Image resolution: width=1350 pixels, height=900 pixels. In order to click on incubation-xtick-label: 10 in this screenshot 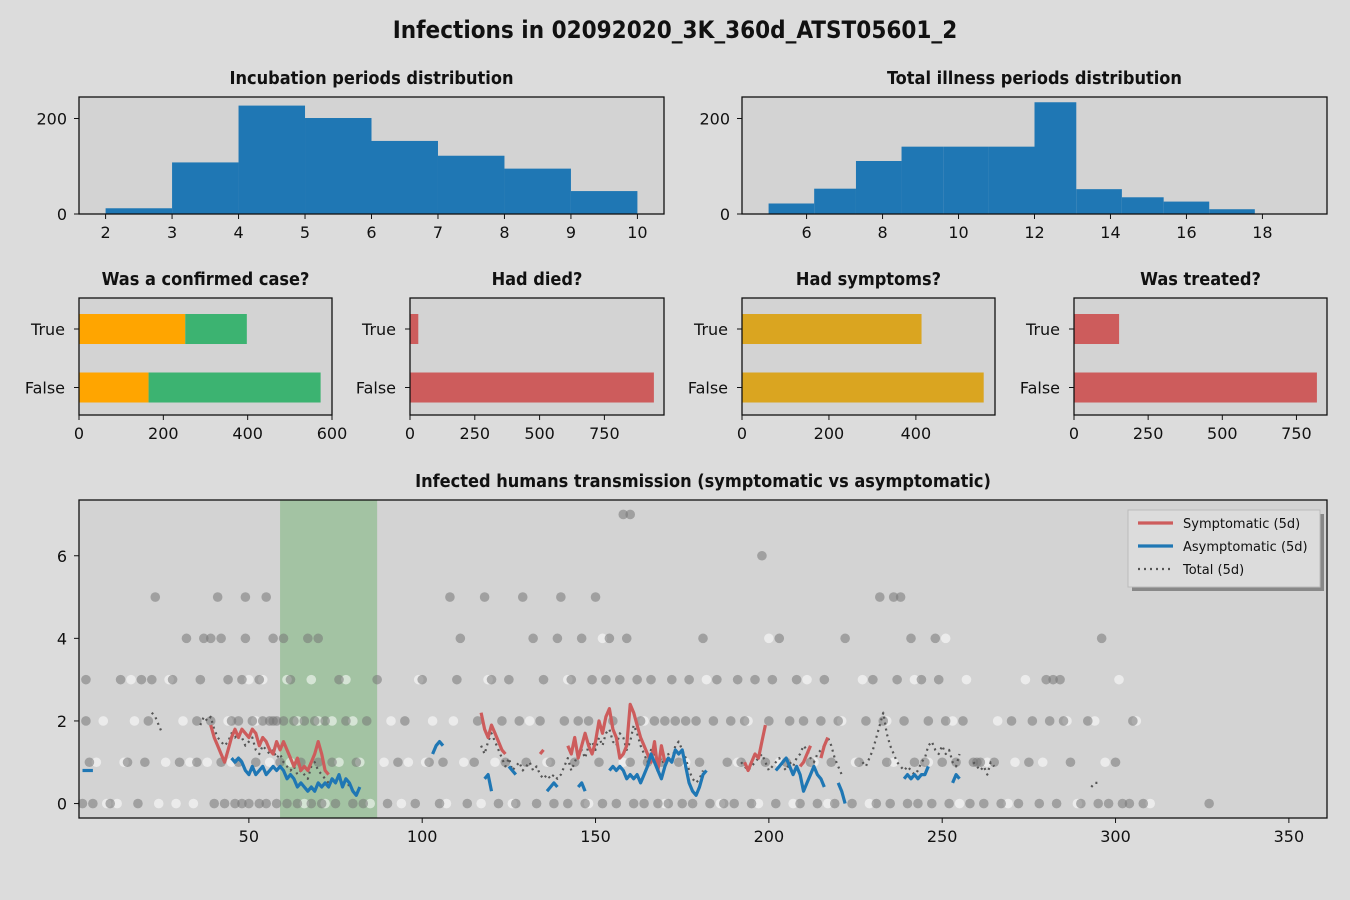, I will do `click(637, 232)`.